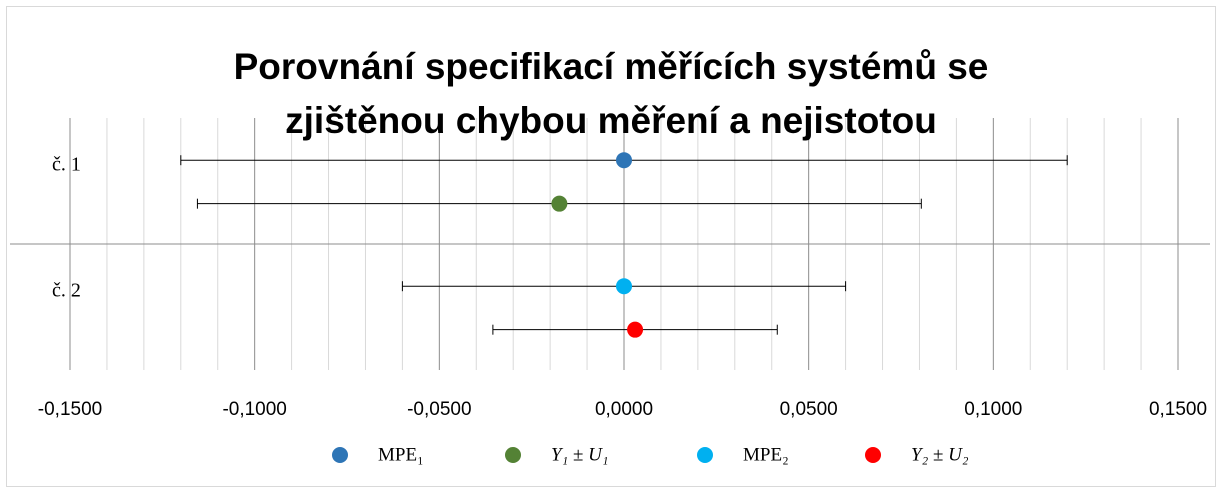  What do you see at coordinates (401, 454) in the screenshot?
I see `legend-label: MPE₁` at bounding box center [401, 454].